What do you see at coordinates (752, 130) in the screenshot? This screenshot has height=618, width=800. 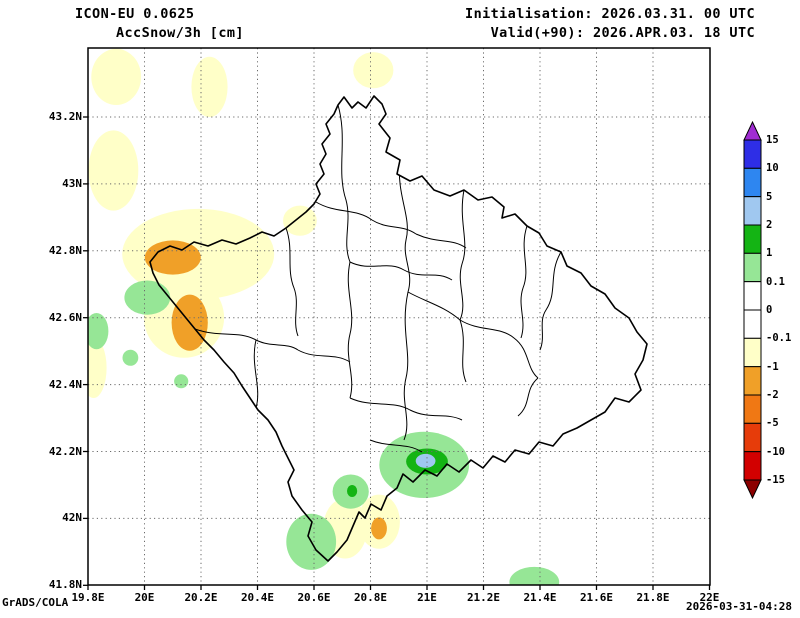 I see `colorbar-arrow-top` at bounding box center [752, 130].